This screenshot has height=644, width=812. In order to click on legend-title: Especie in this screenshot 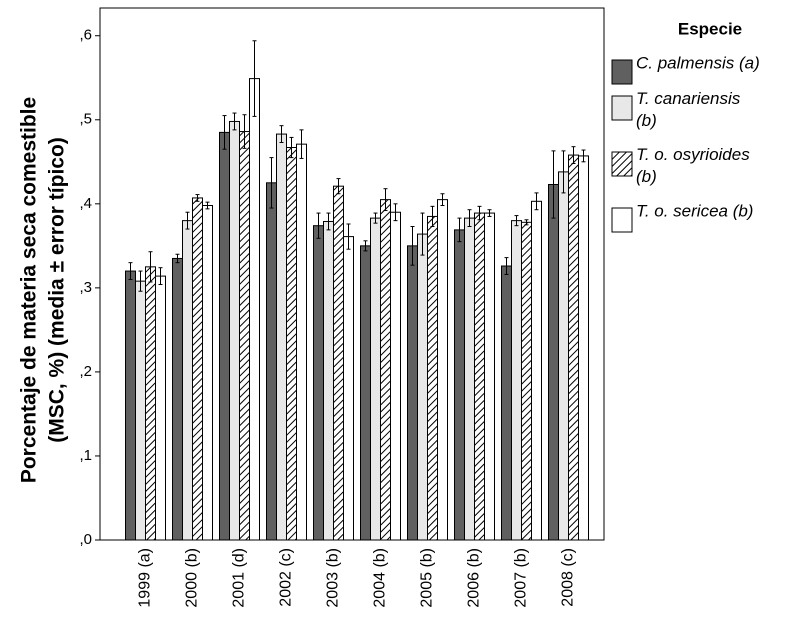, I will do `click(710, 28)`.